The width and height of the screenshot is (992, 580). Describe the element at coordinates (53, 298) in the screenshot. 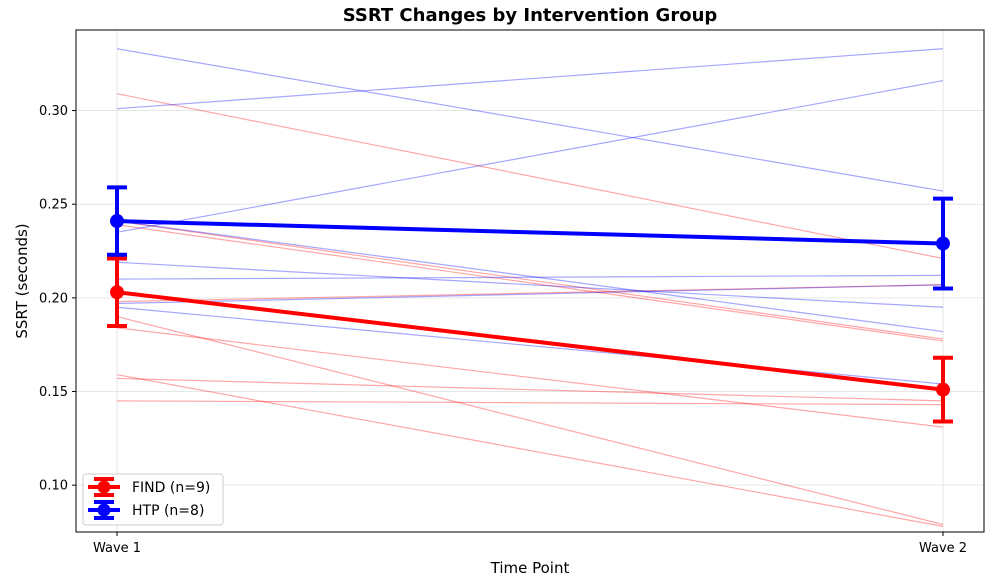

I see `y-tick-label: 0.20` at that location.